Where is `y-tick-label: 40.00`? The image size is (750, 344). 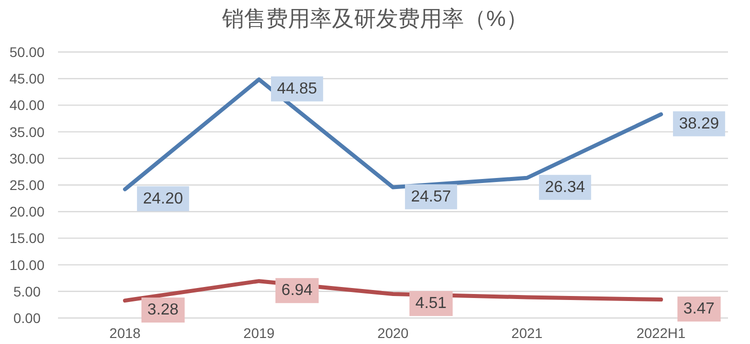
y-tick-label: 40.00 is located at coordinates (27, 105).